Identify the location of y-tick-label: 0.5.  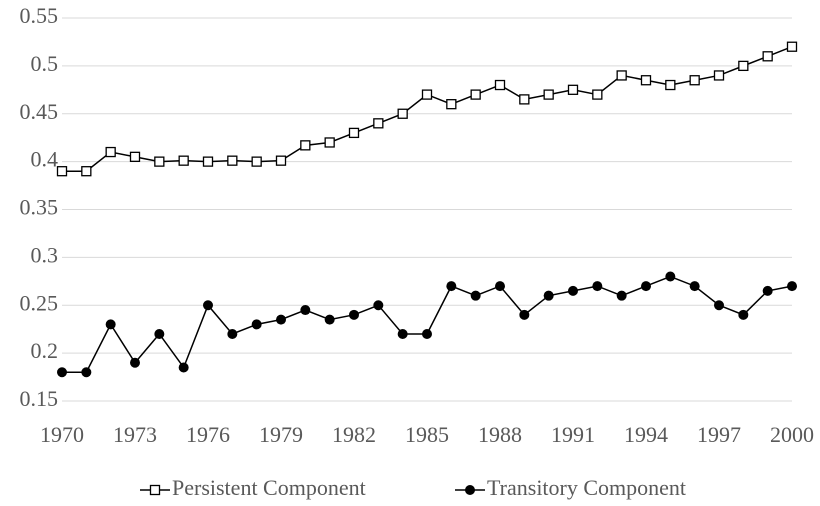
(45, 63).